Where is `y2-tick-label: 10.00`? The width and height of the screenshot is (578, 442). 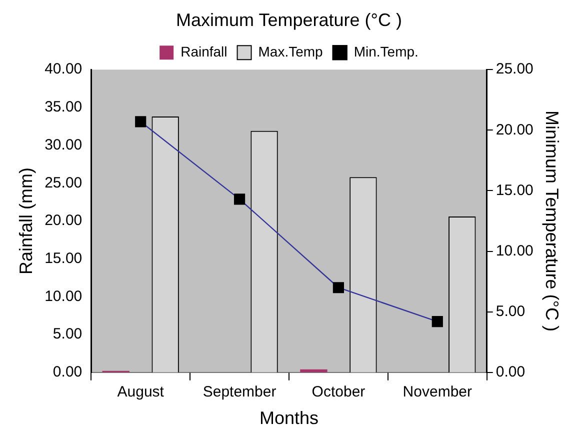 y2-tick-label: 10.00 is located at coordinates (515, 251).